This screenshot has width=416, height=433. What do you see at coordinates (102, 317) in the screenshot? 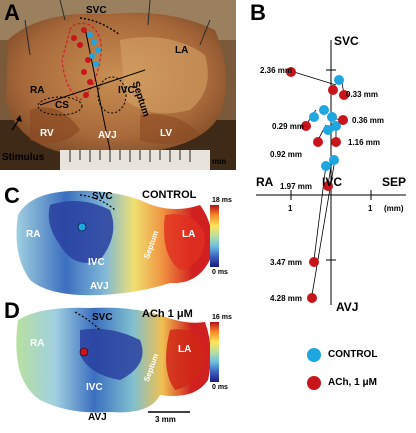
I see `map-d-svc-label: SVC` at bounding box center [102, 317].